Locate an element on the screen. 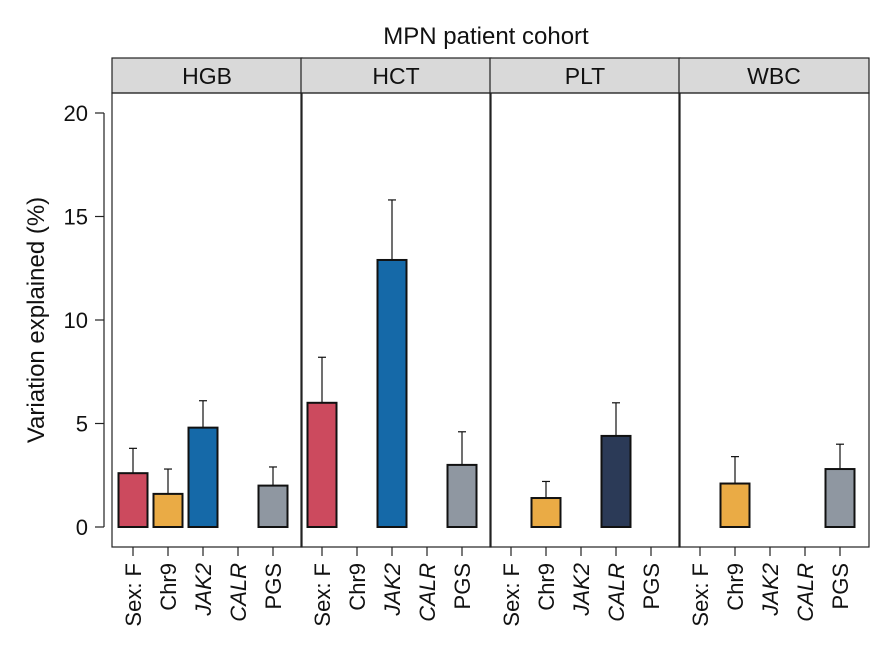 The height and width of the screenshot is (663, 874). panel-strip-label: HGB is located at coordinates (207, 76).